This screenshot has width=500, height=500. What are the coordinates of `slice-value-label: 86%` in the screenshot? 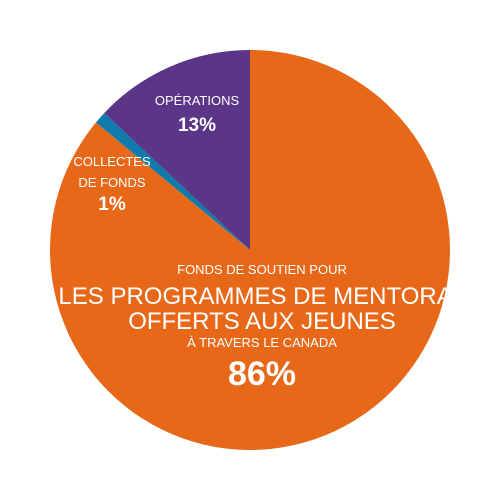 It's located at (262, 374).